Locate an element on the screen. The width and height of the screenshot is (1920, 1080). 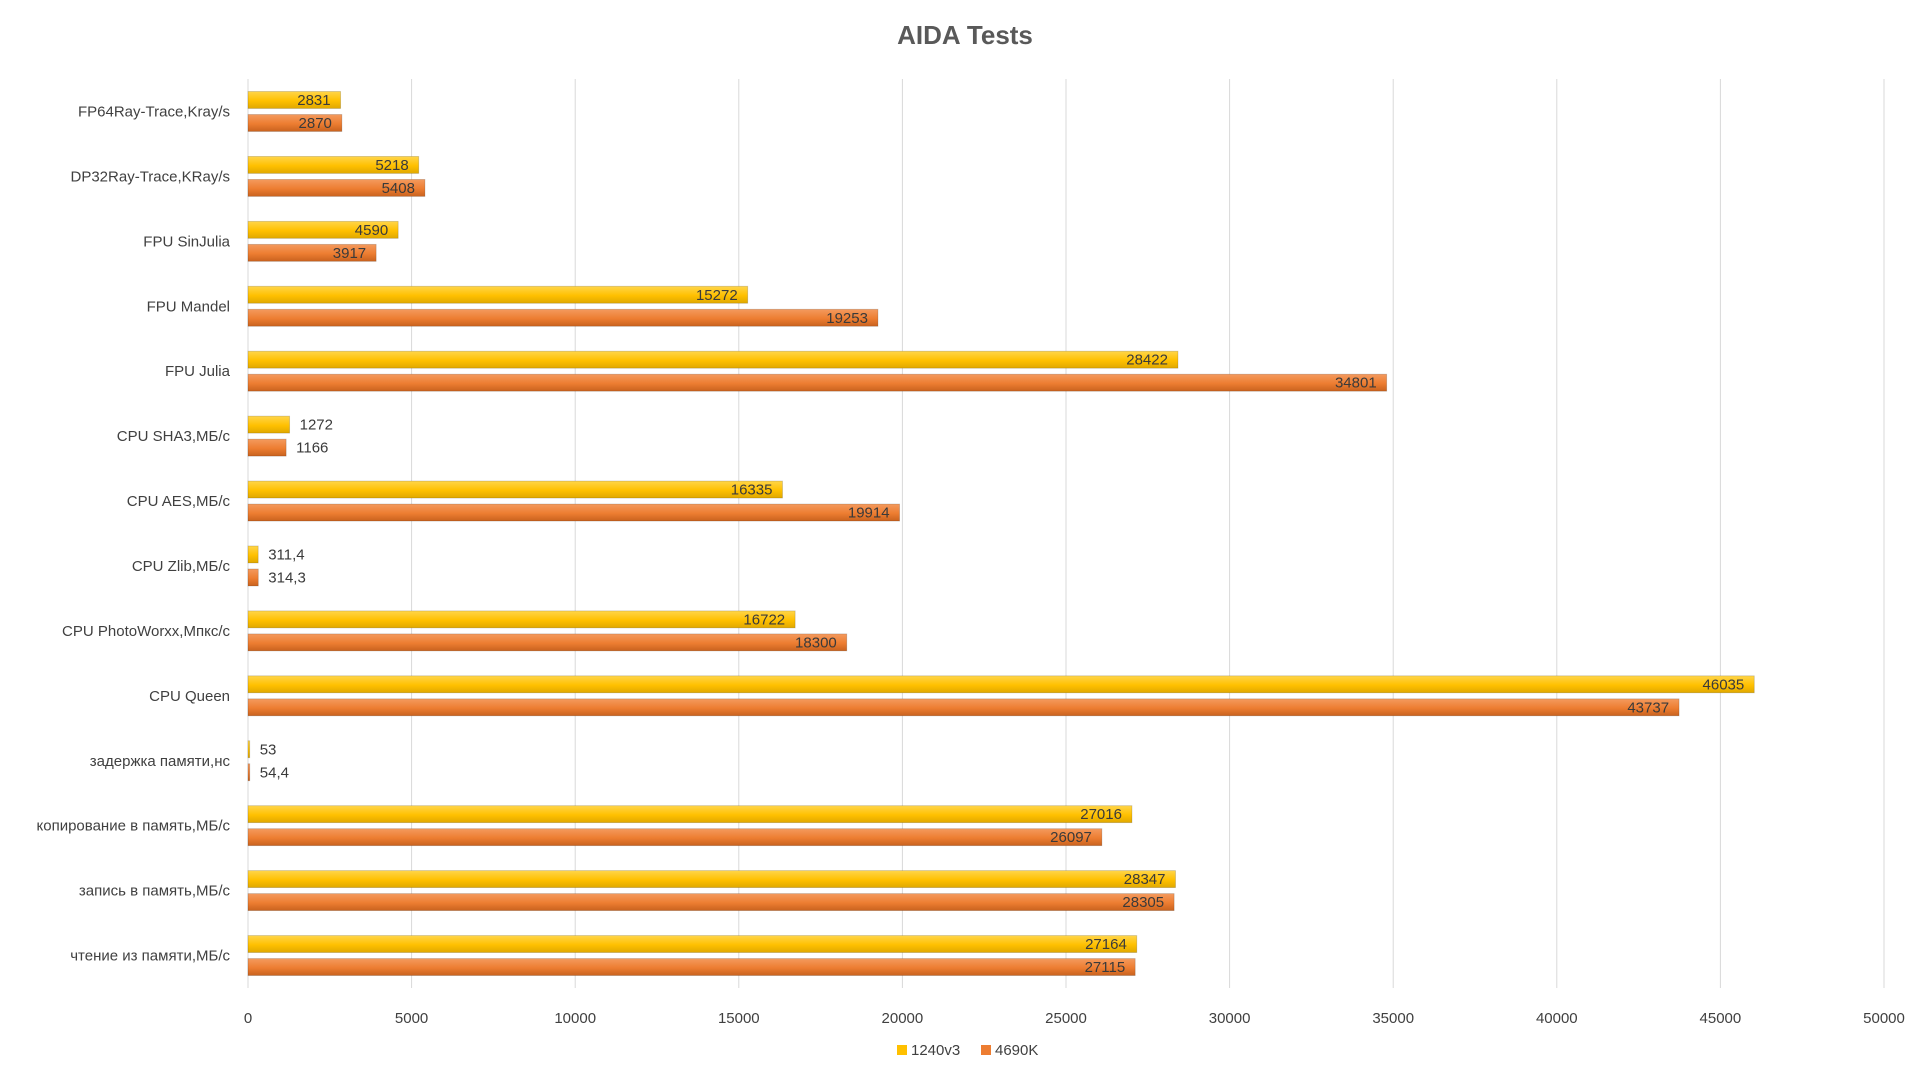
data-label: 54,4 is located at coordinates (274, 772).